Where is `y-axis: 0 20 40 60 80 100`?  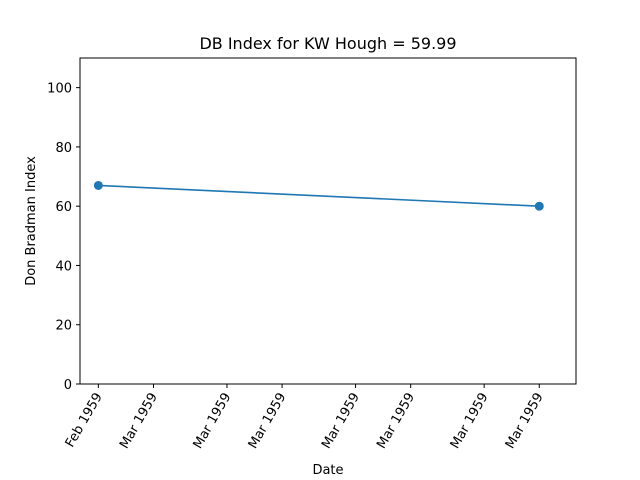 y-axis: 0 20 40 60 80 100 is located at coordinates (63, 237).